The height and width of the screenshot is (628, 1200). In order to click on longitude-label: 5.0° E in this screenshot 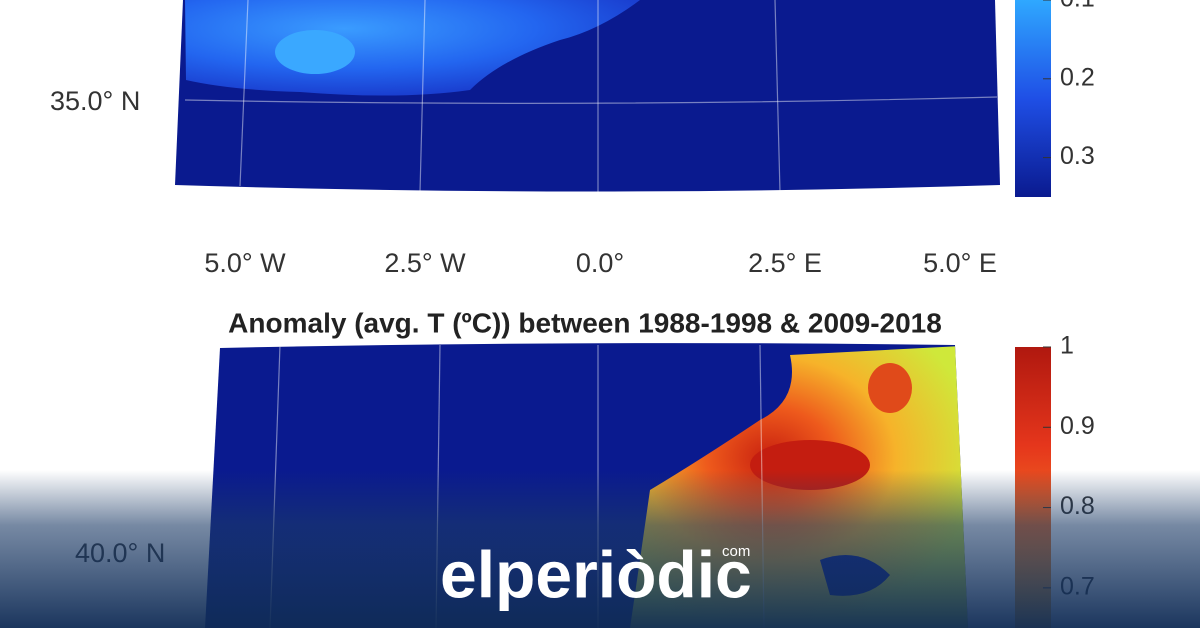, I will do `click(960, 263)`.